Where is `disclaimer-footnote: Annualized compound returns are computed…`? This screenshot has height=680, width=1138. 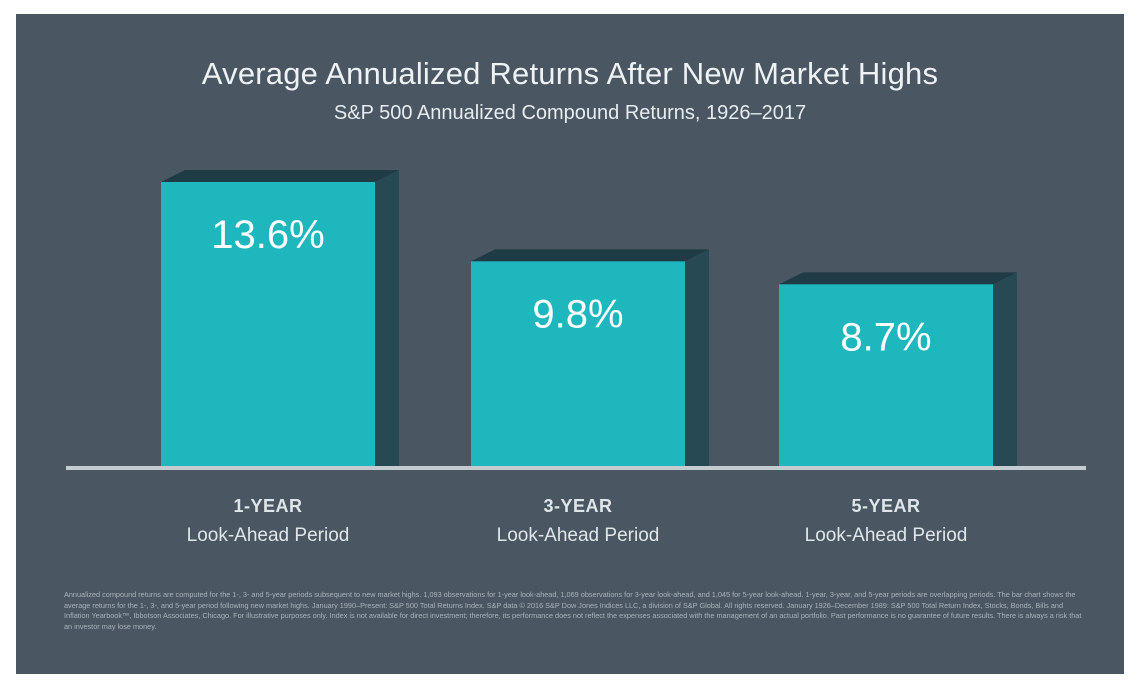
disclaimer-footnote: Annualized compound returns are computed… is located at coordinates (573, 610).